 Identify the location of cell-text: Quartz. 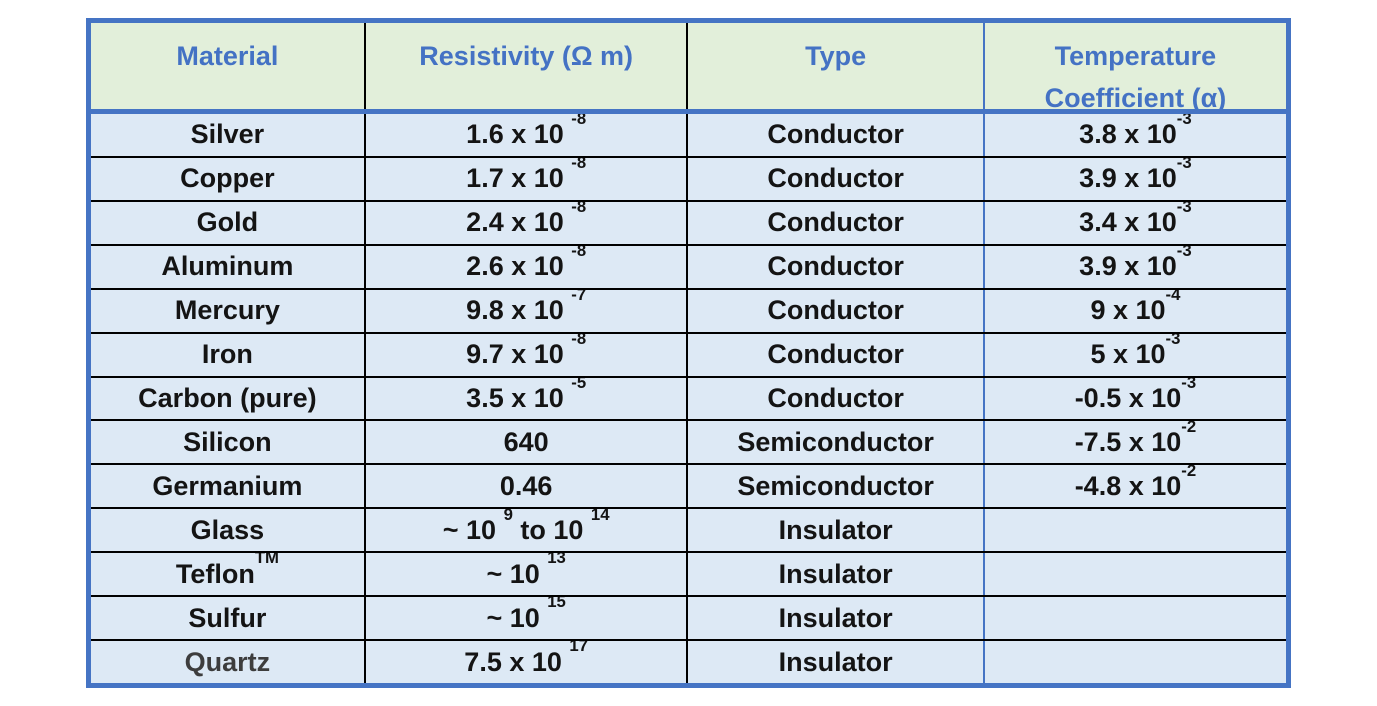
(227, 661).